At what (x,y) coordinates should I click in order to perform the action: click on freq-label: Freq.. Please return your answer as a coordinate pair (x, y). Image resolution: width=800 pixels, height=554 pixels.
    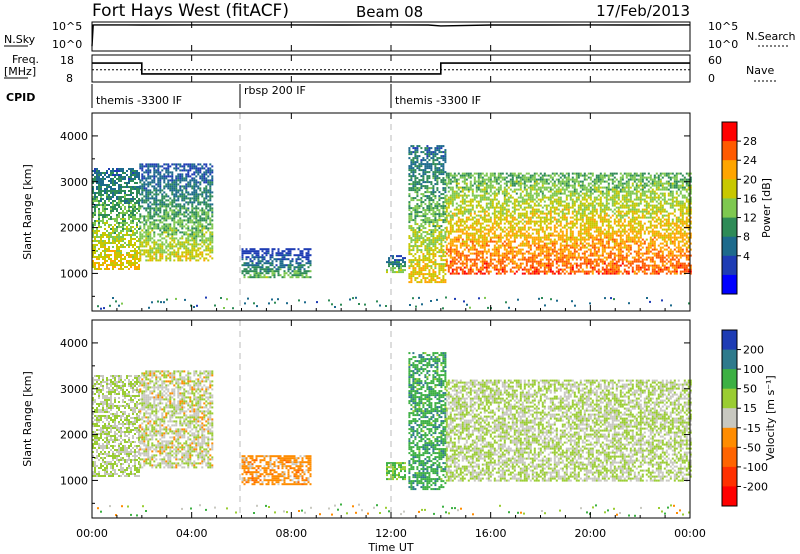
    Looking at the image, I should click on (25, 59).